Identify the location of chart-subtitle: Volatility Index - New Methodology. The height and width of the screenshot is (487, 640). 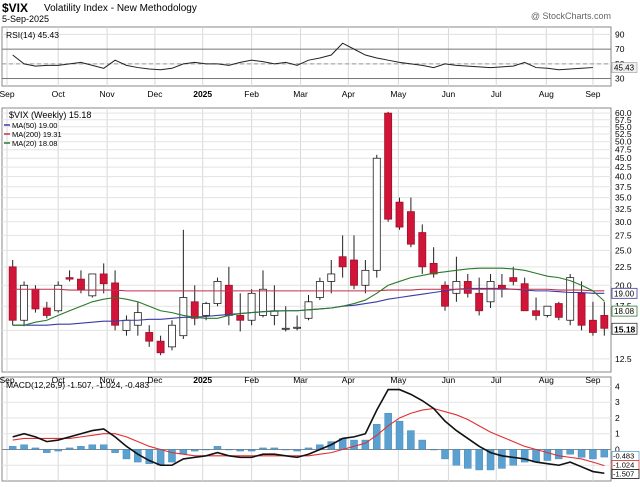
(120, 8).